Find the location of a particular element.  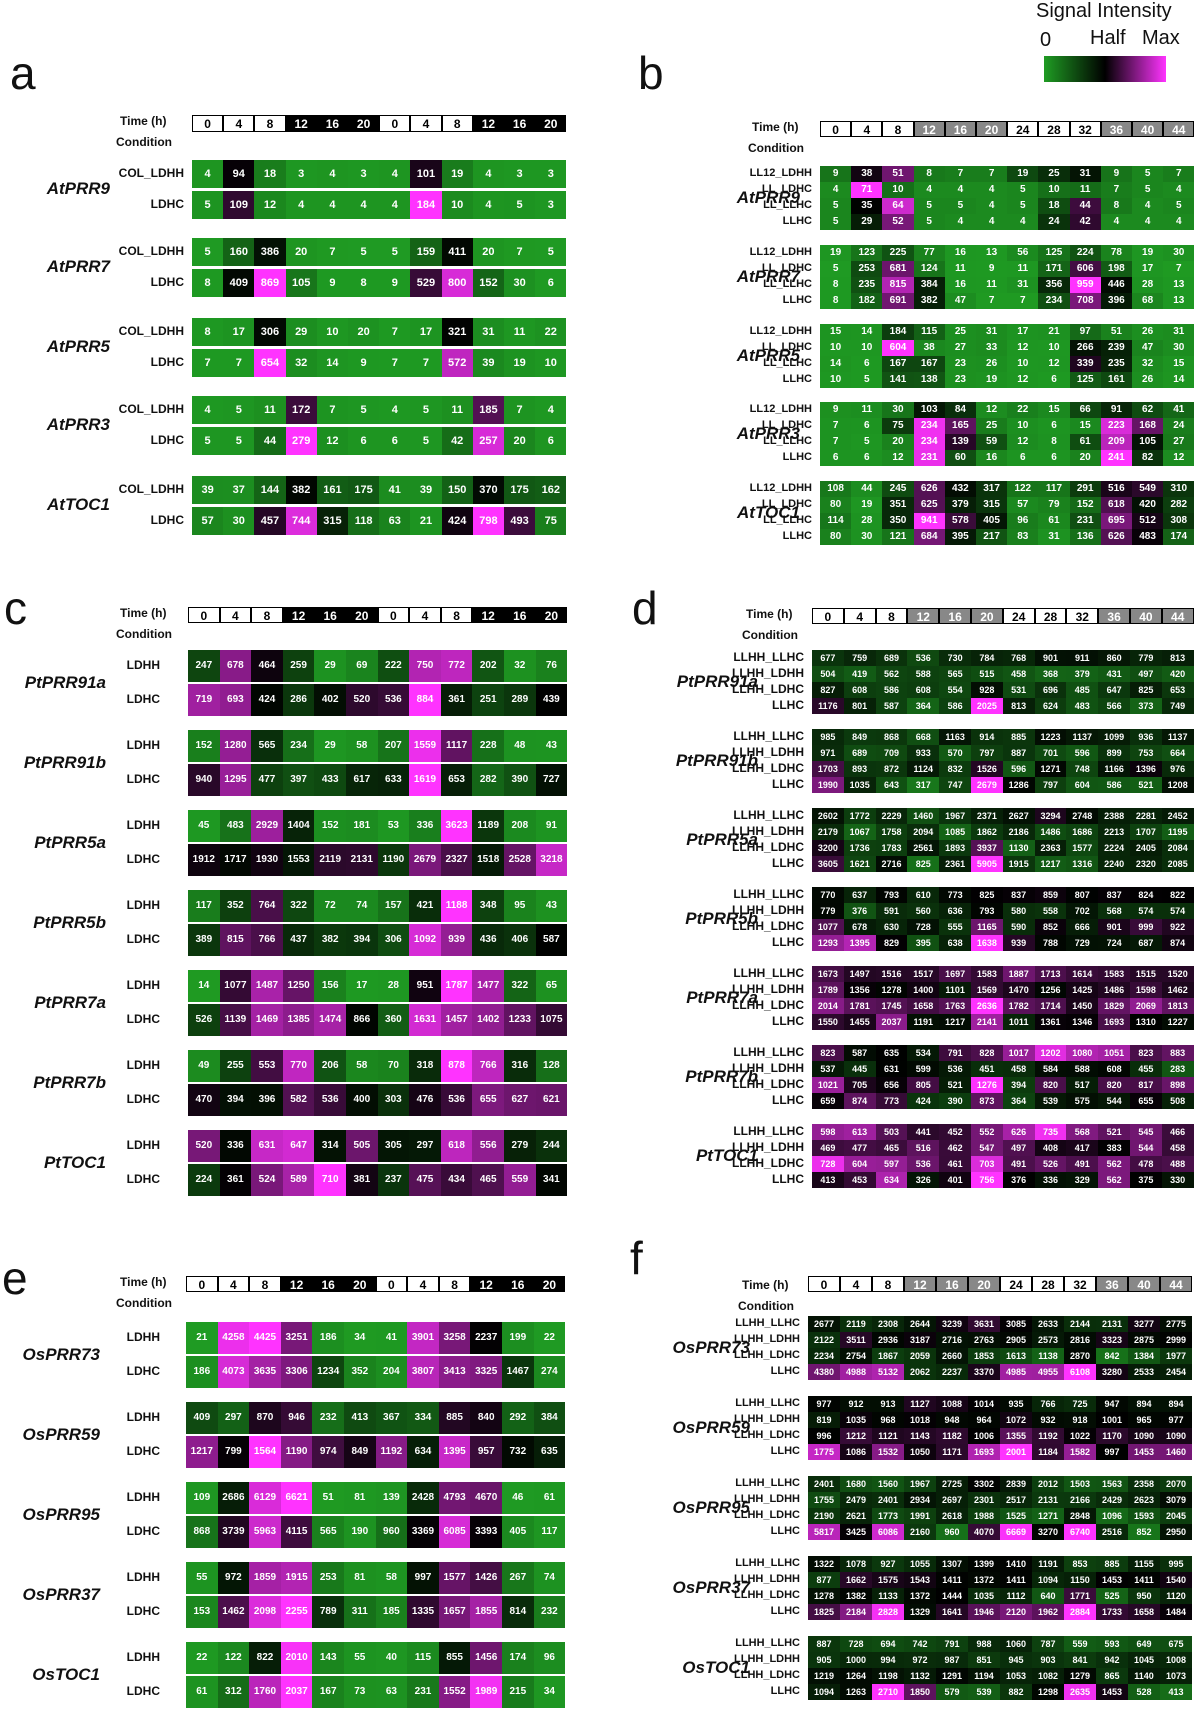

time-tick-label: 36 is located at coordinates (1116, 129).